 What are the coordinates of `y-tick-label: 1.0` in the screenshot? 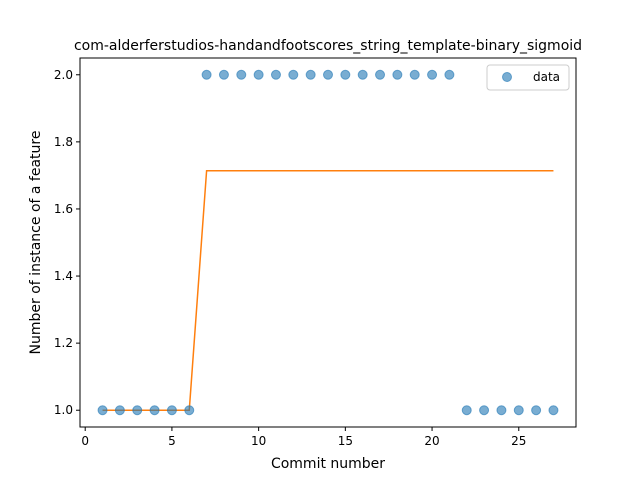 It's located at (63, 410).